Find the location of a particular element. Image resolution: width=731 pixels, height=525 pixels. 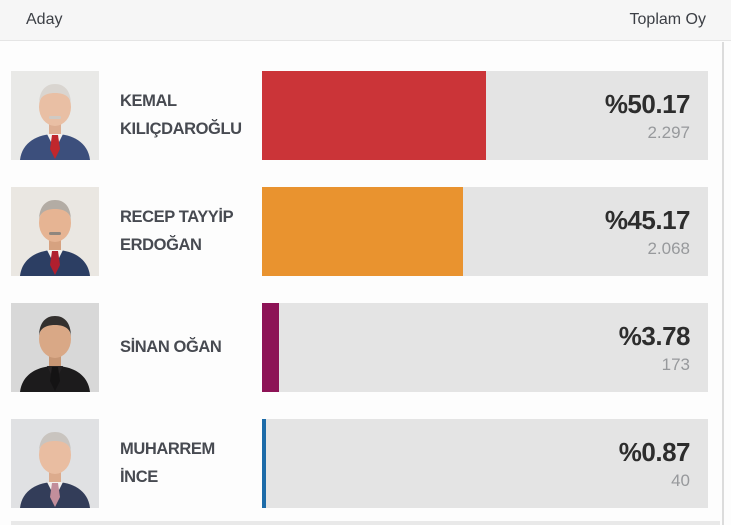

candidate-name: SİNAN OĞAN is located at coordinates (185, 347).